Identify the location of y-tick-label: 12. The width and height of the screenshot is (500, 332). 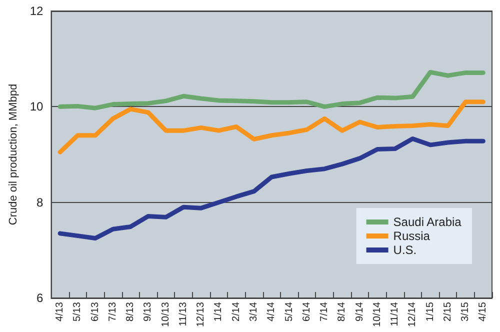
(37, 11).